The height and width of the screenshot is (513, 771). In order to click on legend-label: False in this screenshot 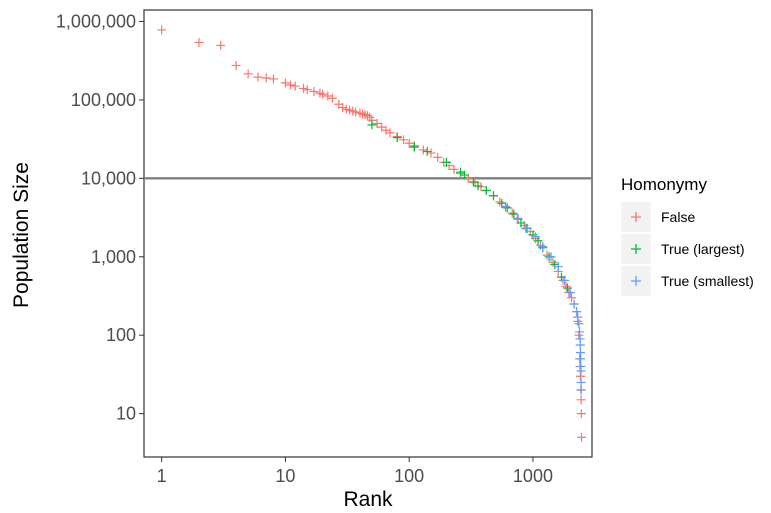, I will do `click(678, 217)`.